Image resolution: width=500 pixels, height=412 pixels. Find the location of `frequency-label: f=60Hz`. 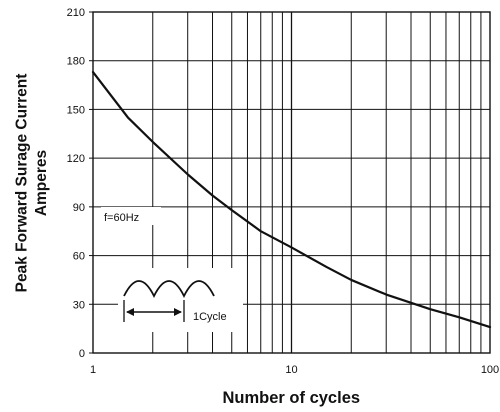

frequency-label: f=60Hz is located at coordinates (121, 218).